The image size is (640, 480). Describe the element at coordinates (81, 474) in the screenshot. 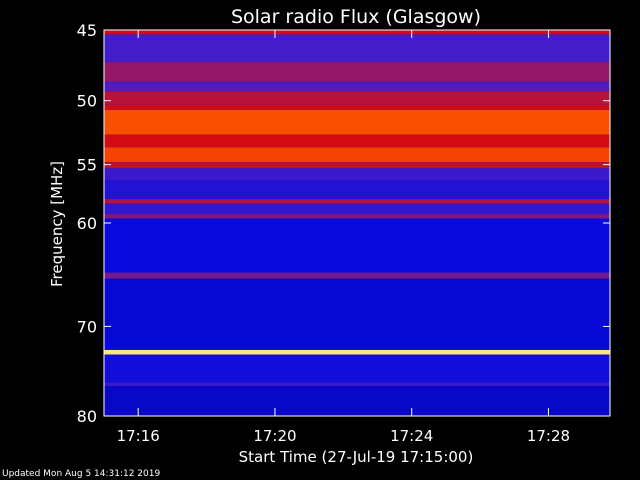

I see `updated-timestamp: Updated Mon Aug 5 14:31:12 2019` at that location.